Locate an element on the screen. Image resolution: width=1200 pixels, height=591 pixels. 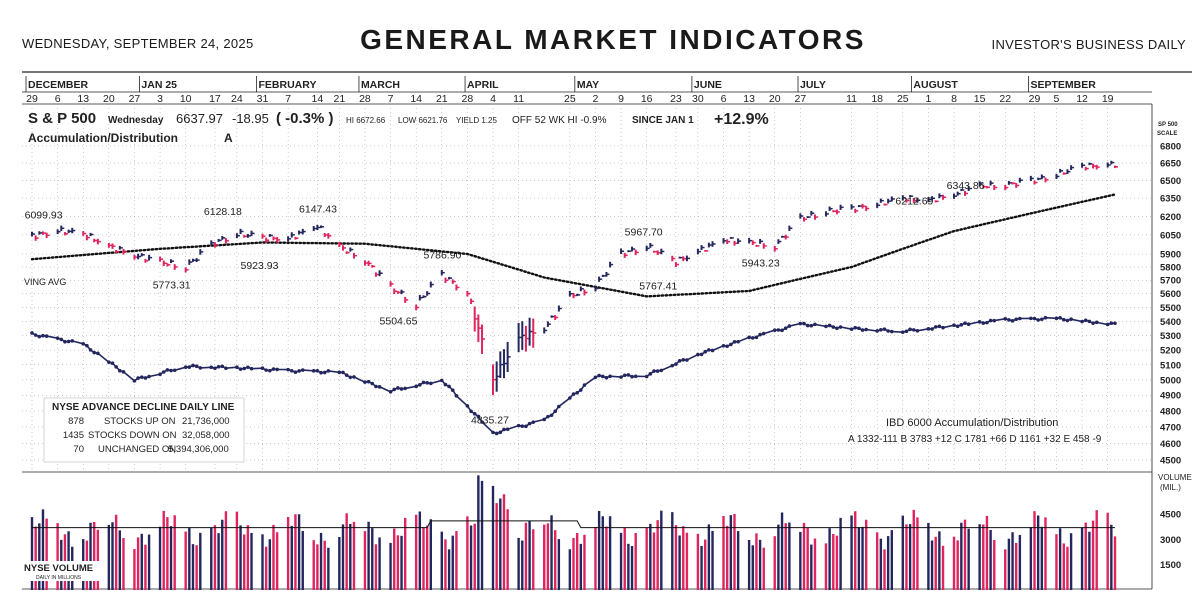
month-label: JAN 25 is located at coordinates (159, 85).